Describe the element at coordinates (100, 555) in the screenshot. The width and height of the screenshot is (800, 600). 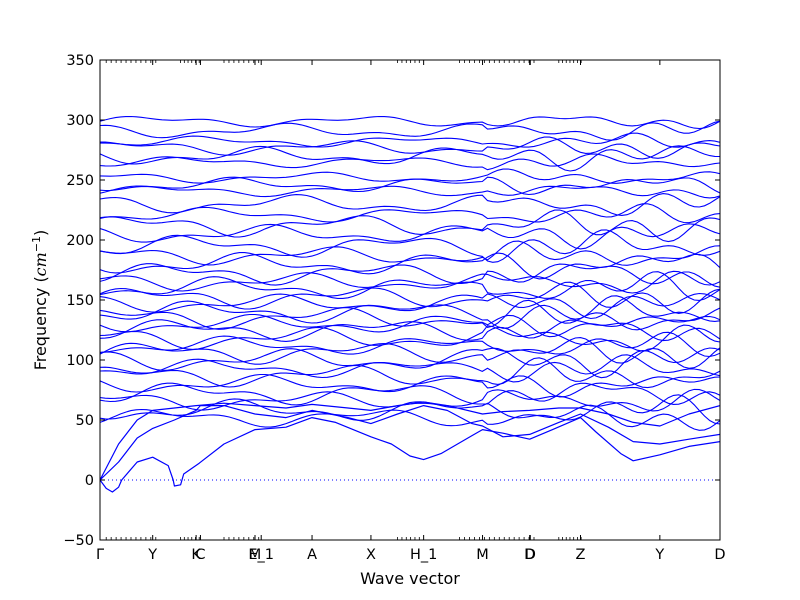
I see `x-tick-label: Γ` at that location.